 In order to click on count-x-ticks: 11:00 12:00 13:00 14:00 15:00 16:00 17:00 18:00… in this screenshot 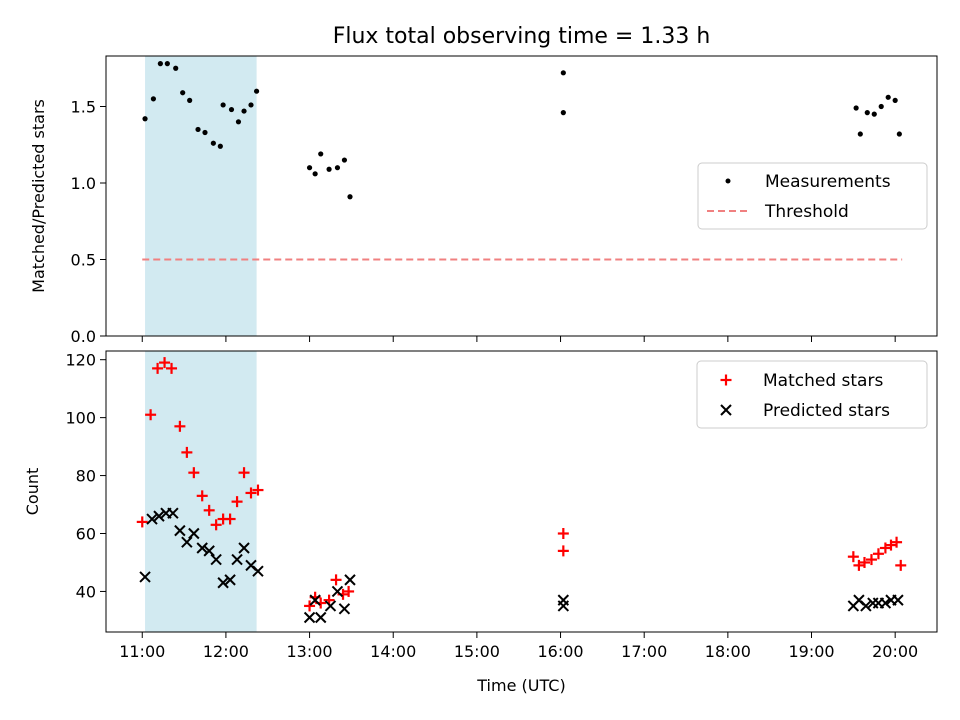, I will do `click(518, 646)`.